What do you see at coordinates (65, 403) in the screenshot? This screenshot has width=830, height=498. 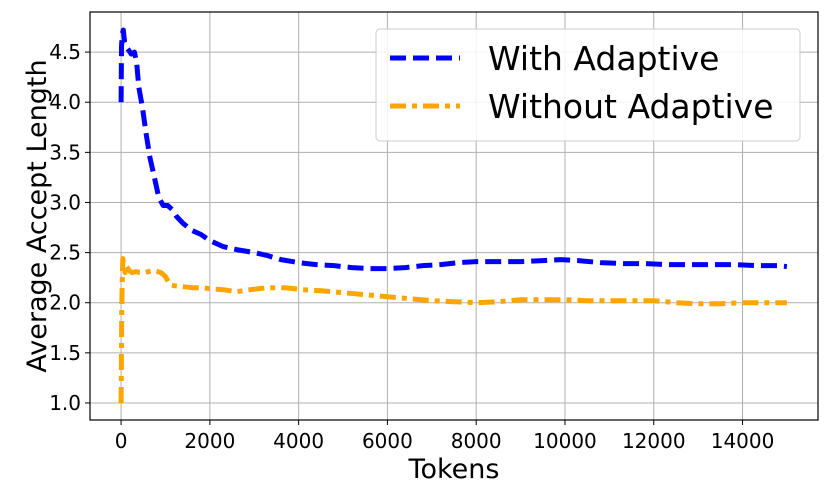 I see `y-tick-label: 1.0` at bounding box center [65, 403].